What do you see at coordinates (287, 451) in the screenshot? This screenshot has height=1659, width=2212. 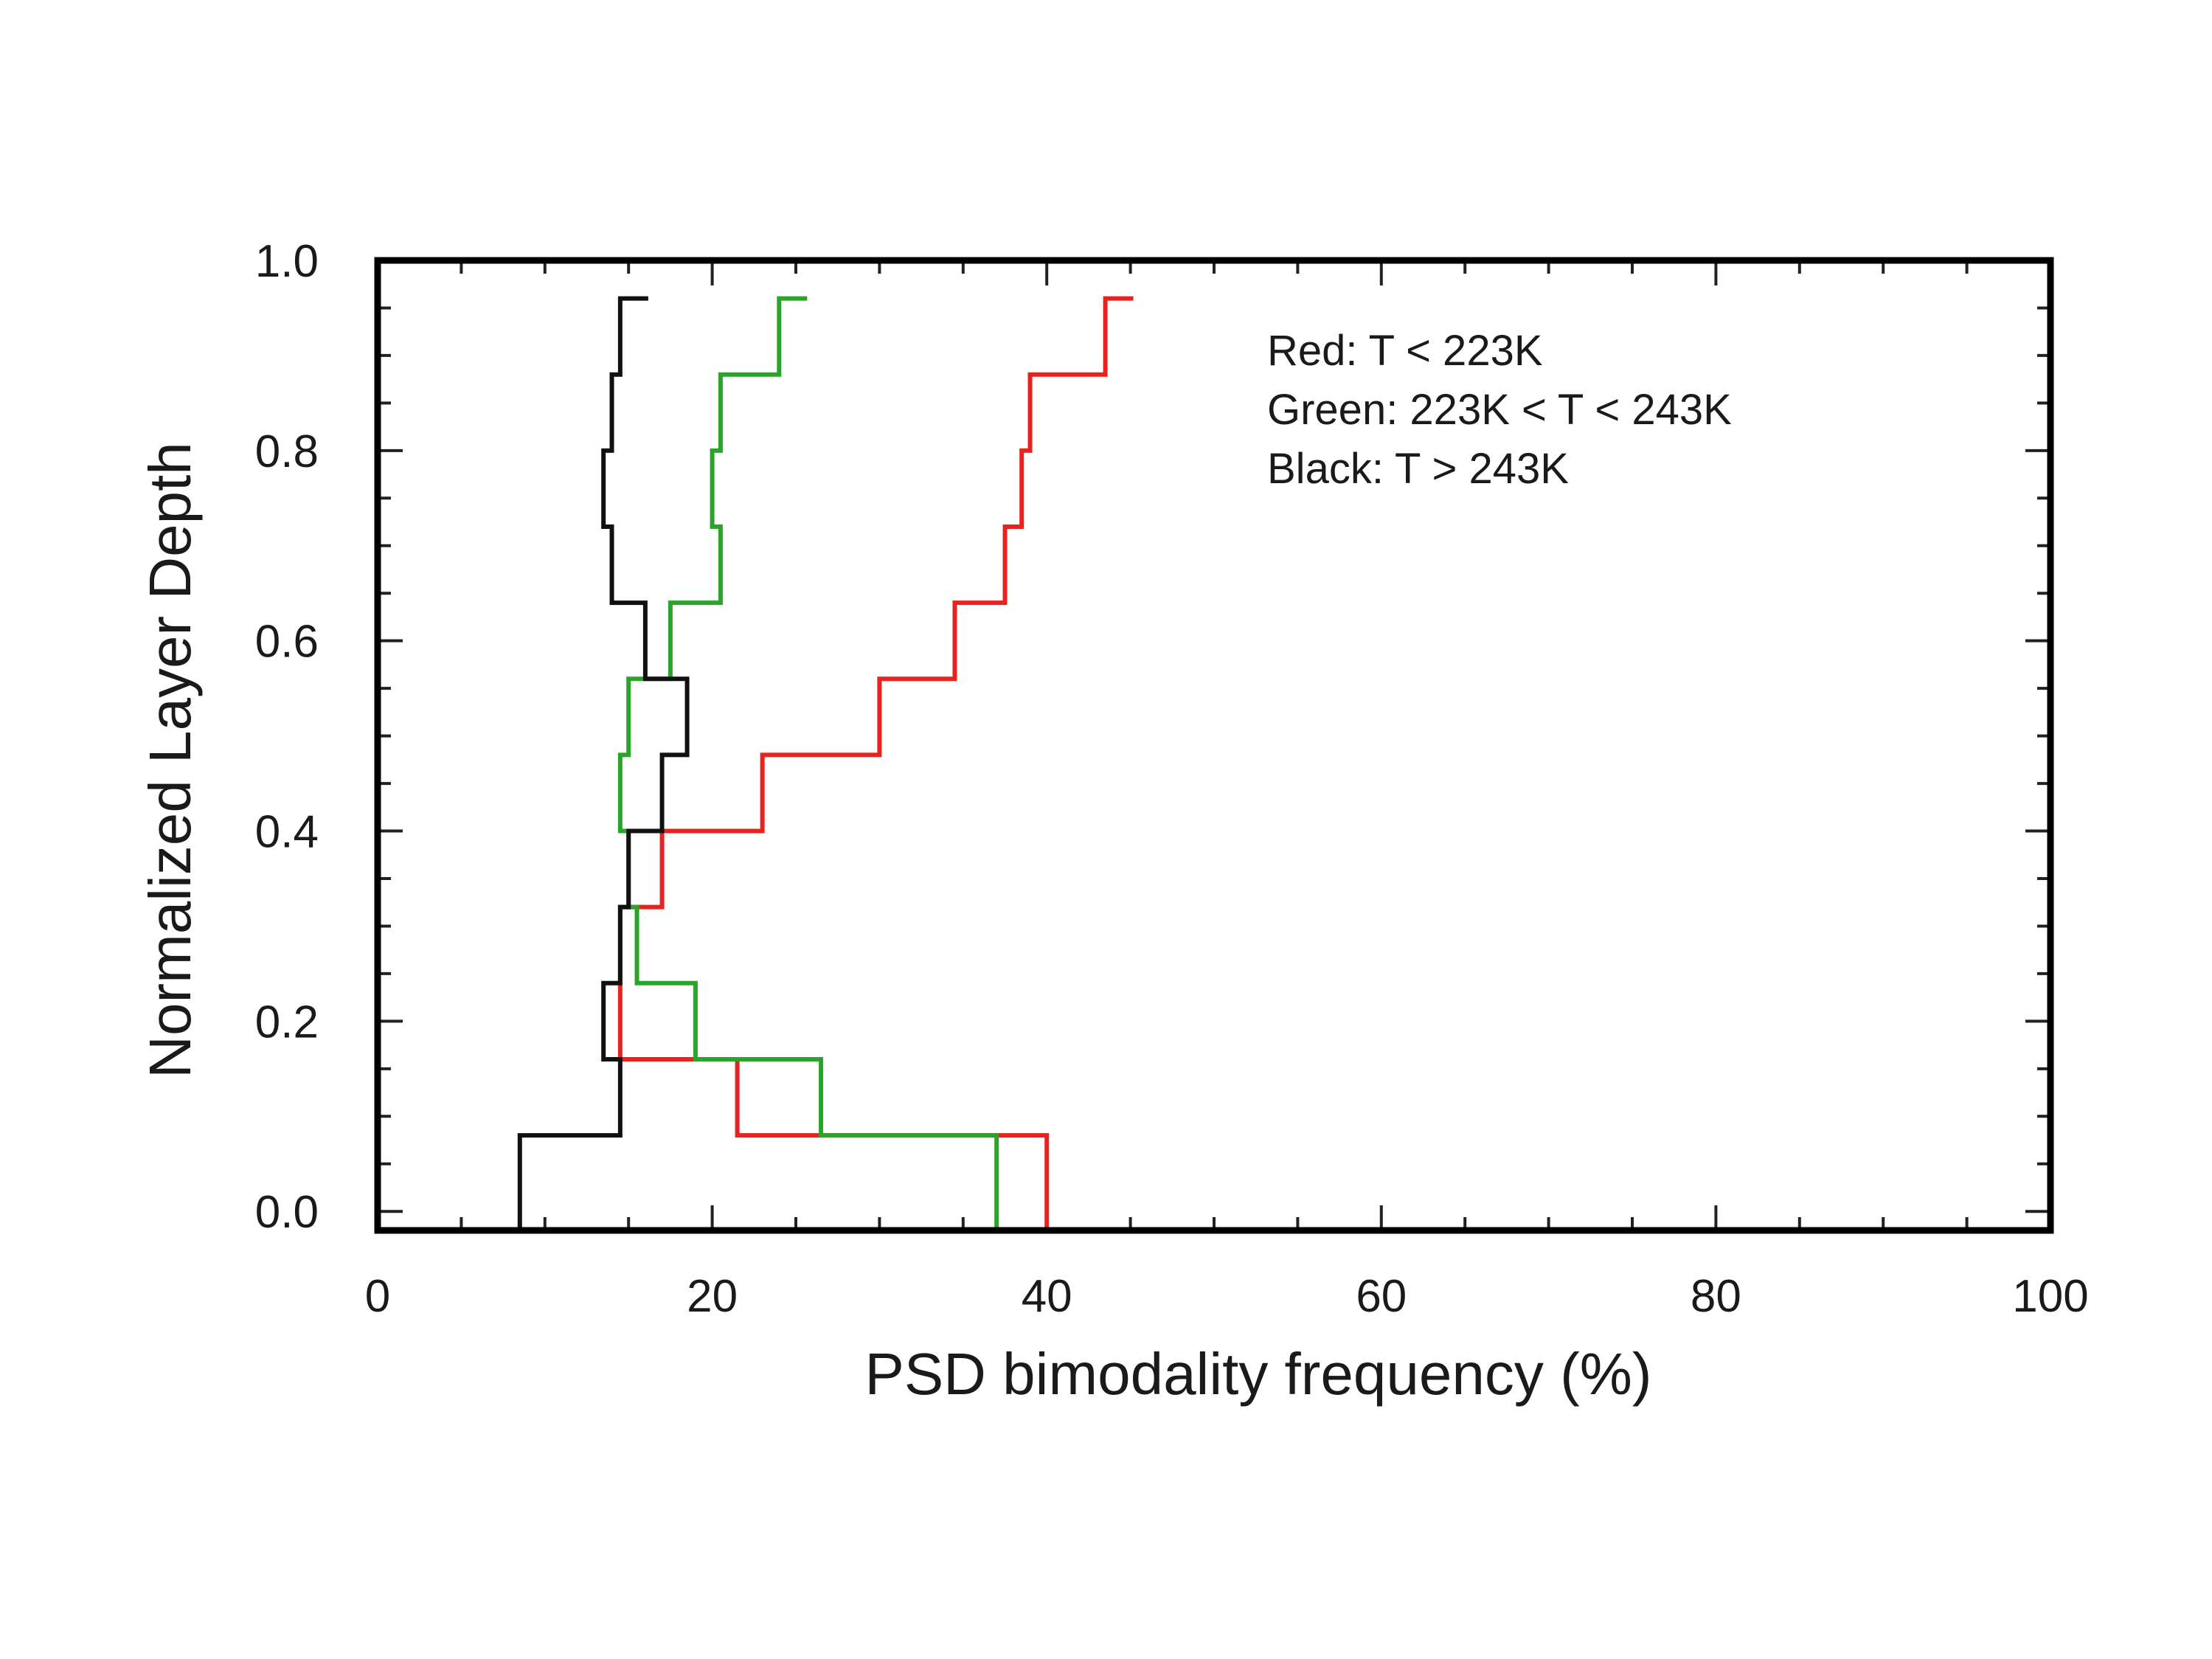 I see `y-tick-label: 0.8` at bounding box center [287, 451].